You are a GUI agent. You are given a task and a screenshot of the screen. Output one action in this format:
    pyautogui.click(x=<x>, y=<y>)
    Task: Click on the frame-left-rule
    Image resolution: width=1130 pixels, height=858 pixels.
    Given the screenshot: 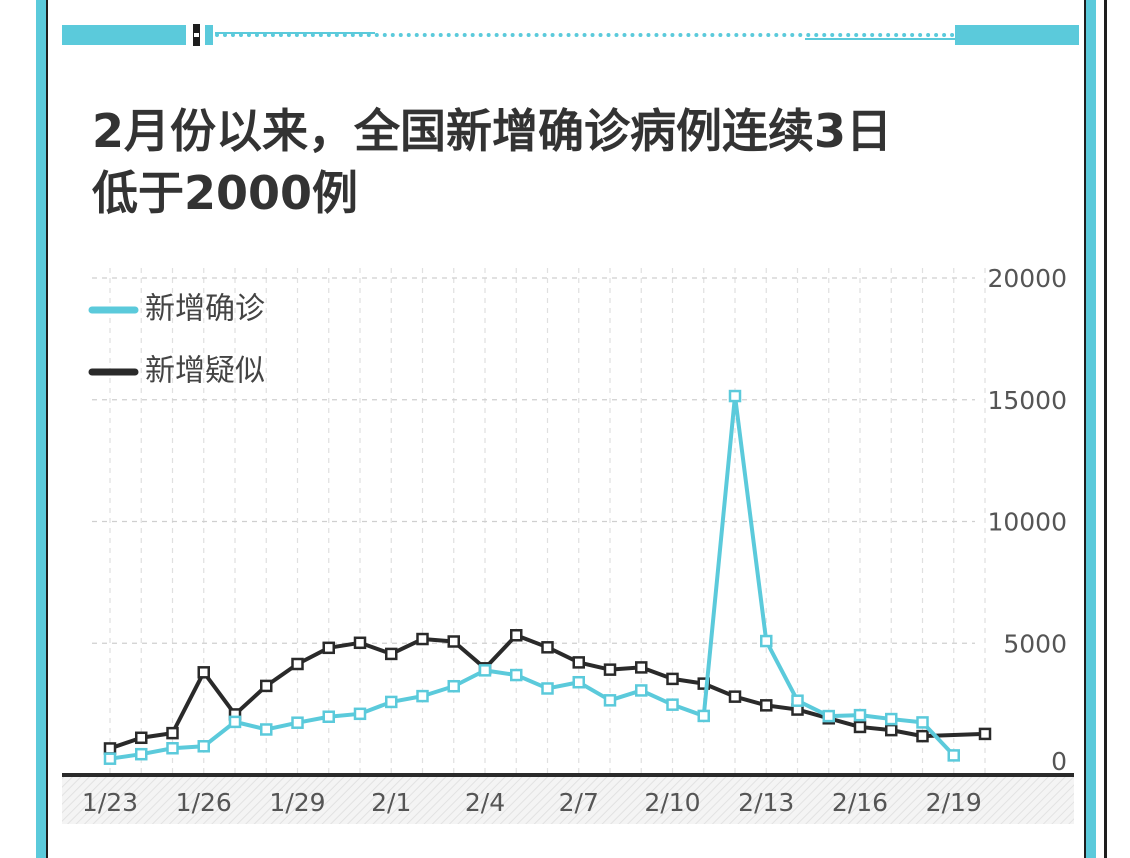 What is the action you would take?
    pyautogui.click(x=47, y=429)
    